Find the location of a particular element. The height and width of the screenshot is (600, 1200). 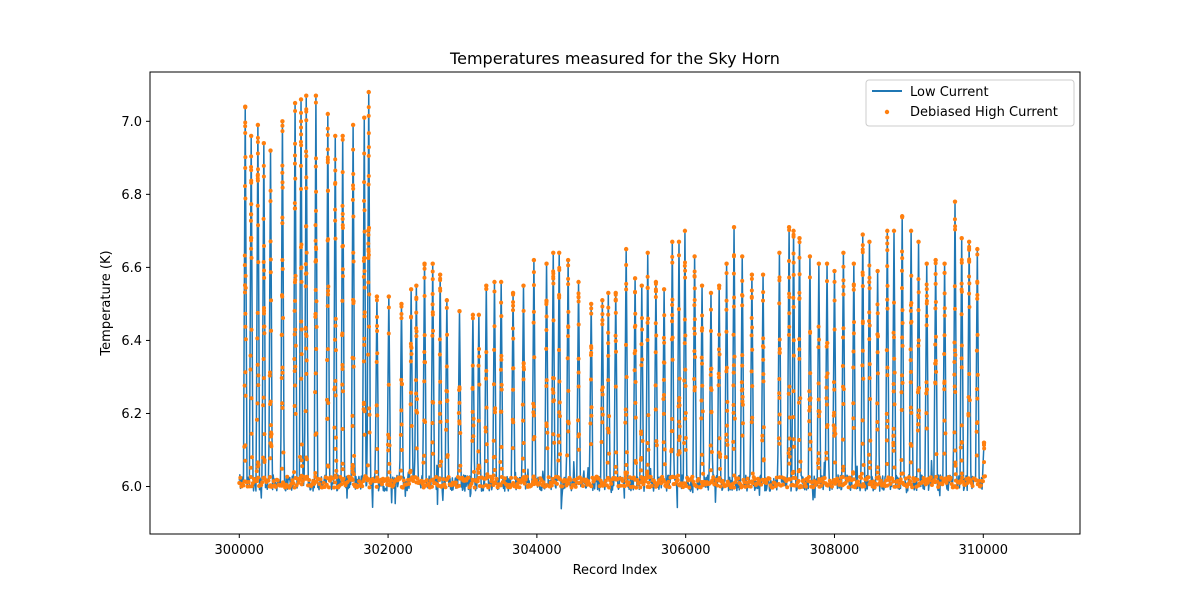

y-tick-label: 6.2 is located at coordinates (131, 414).